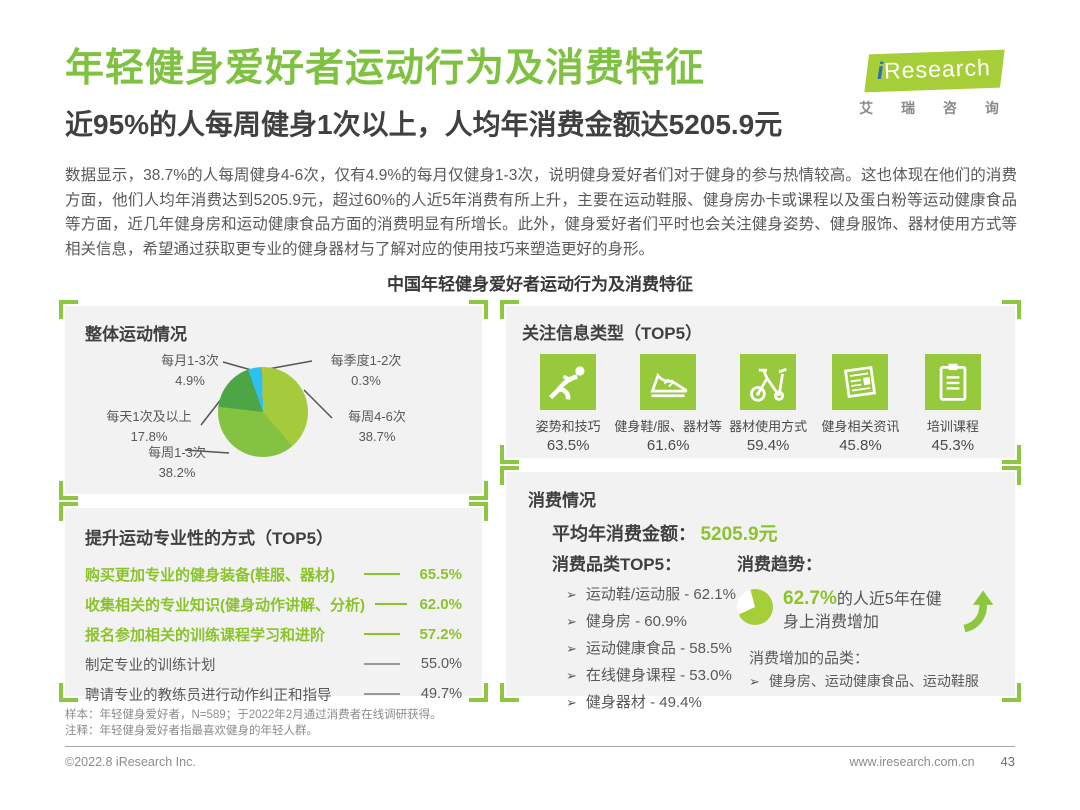  I want to click on category-item: ➢ 运动鞋/运动服 - 62.1%, so click(644, 594).